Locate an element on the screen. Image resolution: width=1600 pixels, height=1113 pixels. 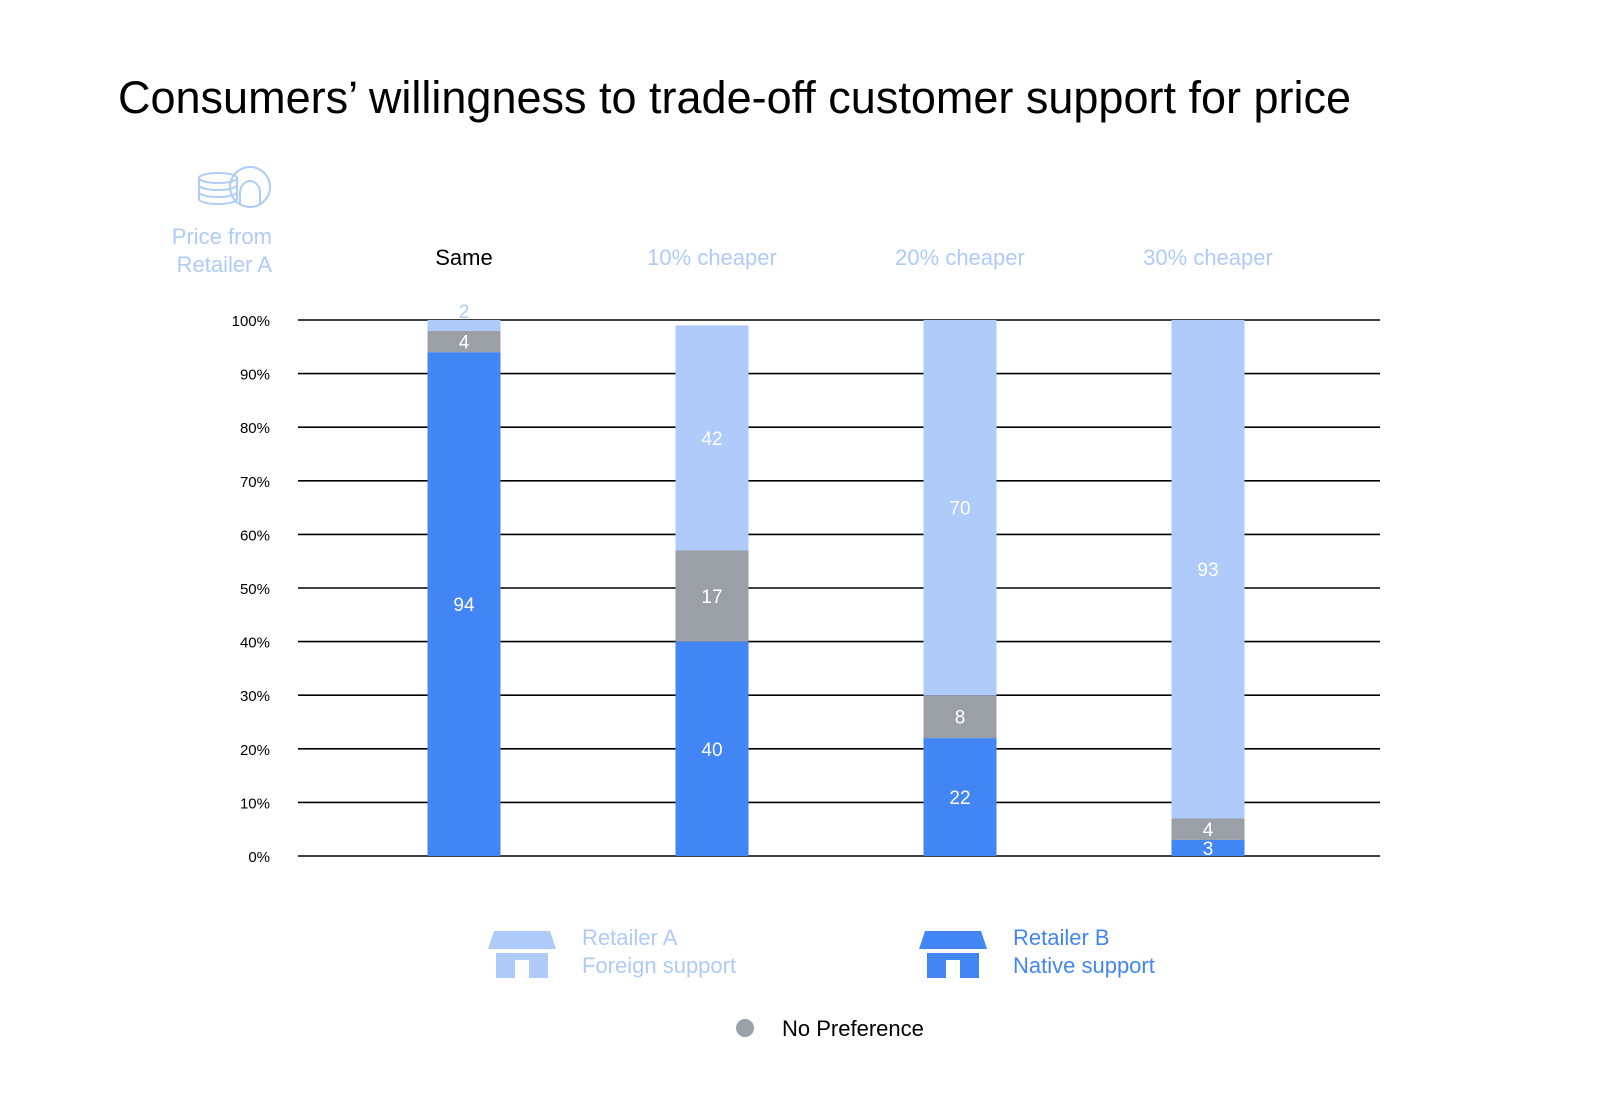
data-label: 40 is located at coordinates (711, 750).